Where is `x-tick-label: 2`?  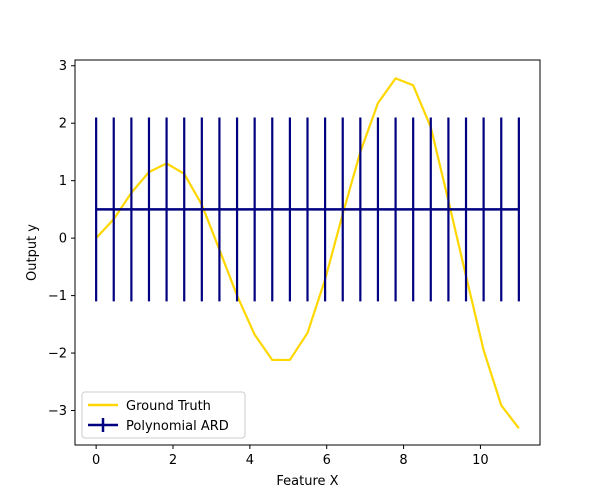 x-tick-label: 2 is located at coordinates (173, 460).